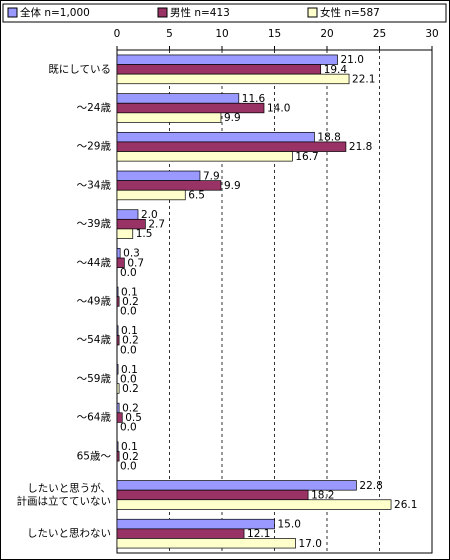 The width and height of the screenshot is (450, 560). Describe the element at coordinates (169, 34) in the screenshot. I see `x-tick-label: 5` at that location.